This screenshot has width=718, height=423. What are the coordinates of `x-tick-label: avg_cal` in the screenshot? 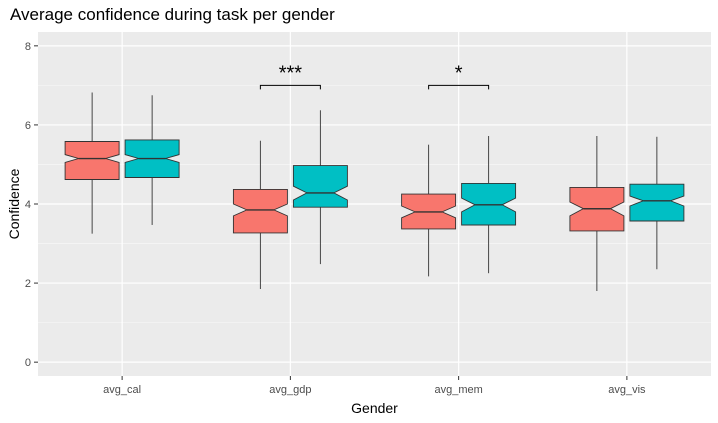 It's located at (122, 390).